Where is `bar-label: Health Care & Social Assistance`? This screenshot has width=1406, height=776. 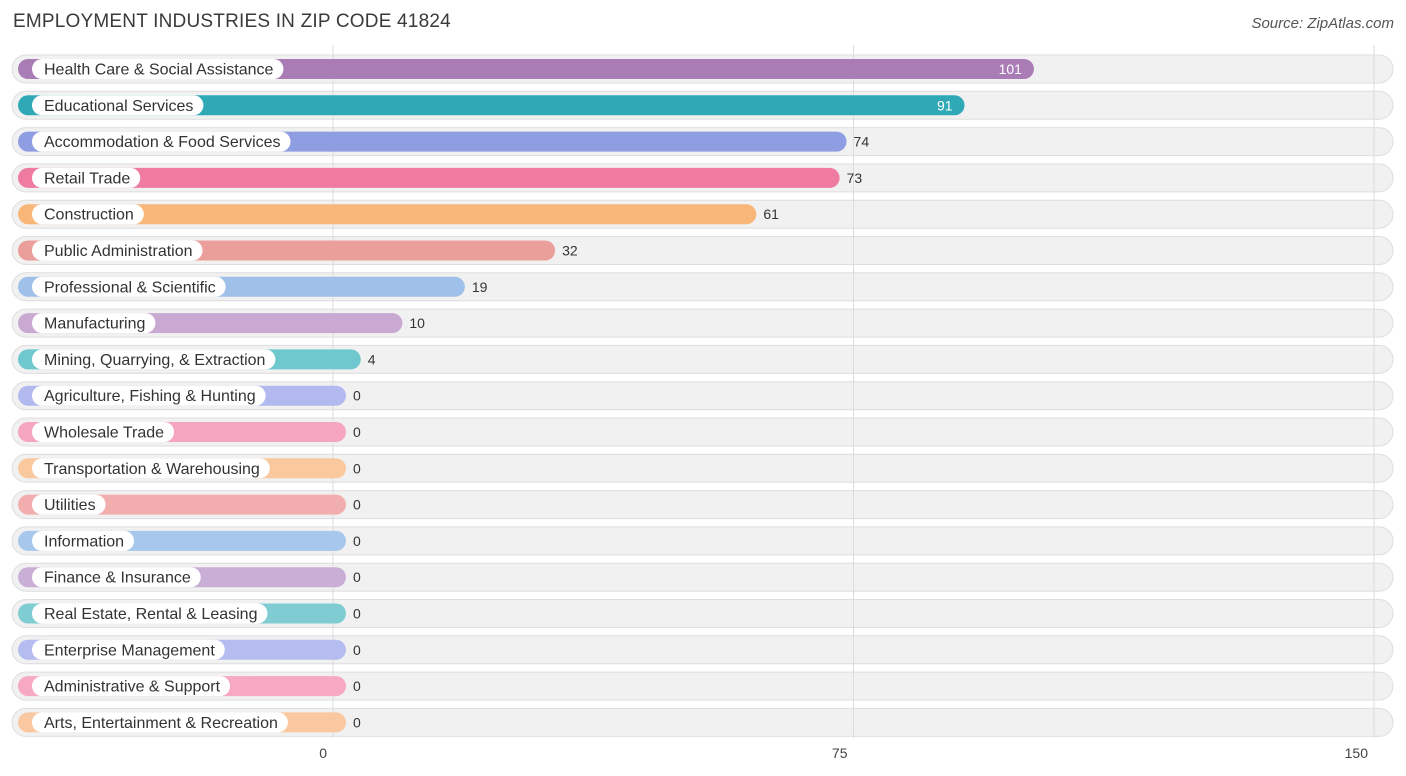
bar-label: Health Care & Social Assistance is located at coordinates (159, 70).